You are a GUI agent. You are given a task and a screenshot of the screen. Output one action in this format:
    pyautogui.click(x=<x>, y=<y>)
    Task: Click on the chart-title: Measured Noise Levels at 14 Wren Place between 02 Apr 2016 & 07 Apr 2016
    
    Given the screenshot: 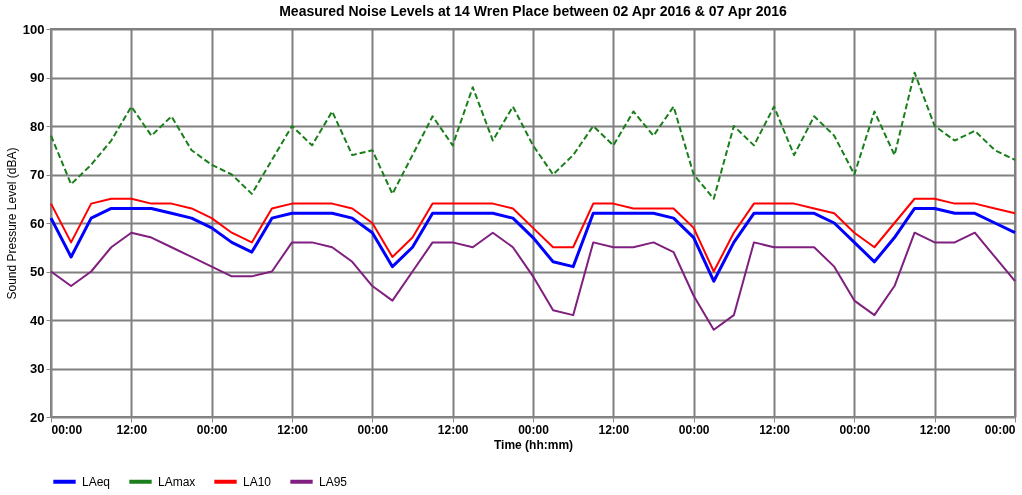 What is the action you would take?
    pyautogui.click(x=533, y=11)
    